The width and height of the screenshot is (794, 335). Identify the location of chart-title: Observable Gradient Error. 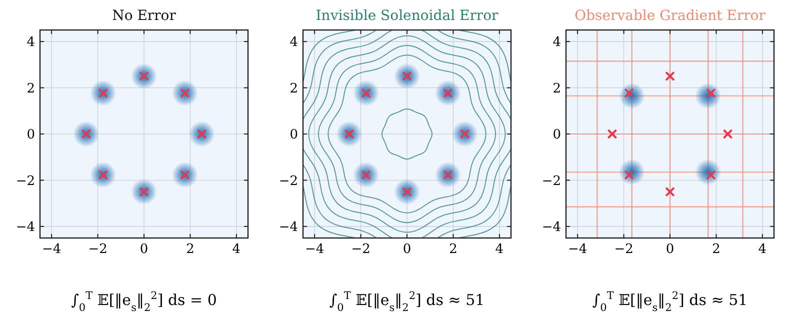
(670, 16).